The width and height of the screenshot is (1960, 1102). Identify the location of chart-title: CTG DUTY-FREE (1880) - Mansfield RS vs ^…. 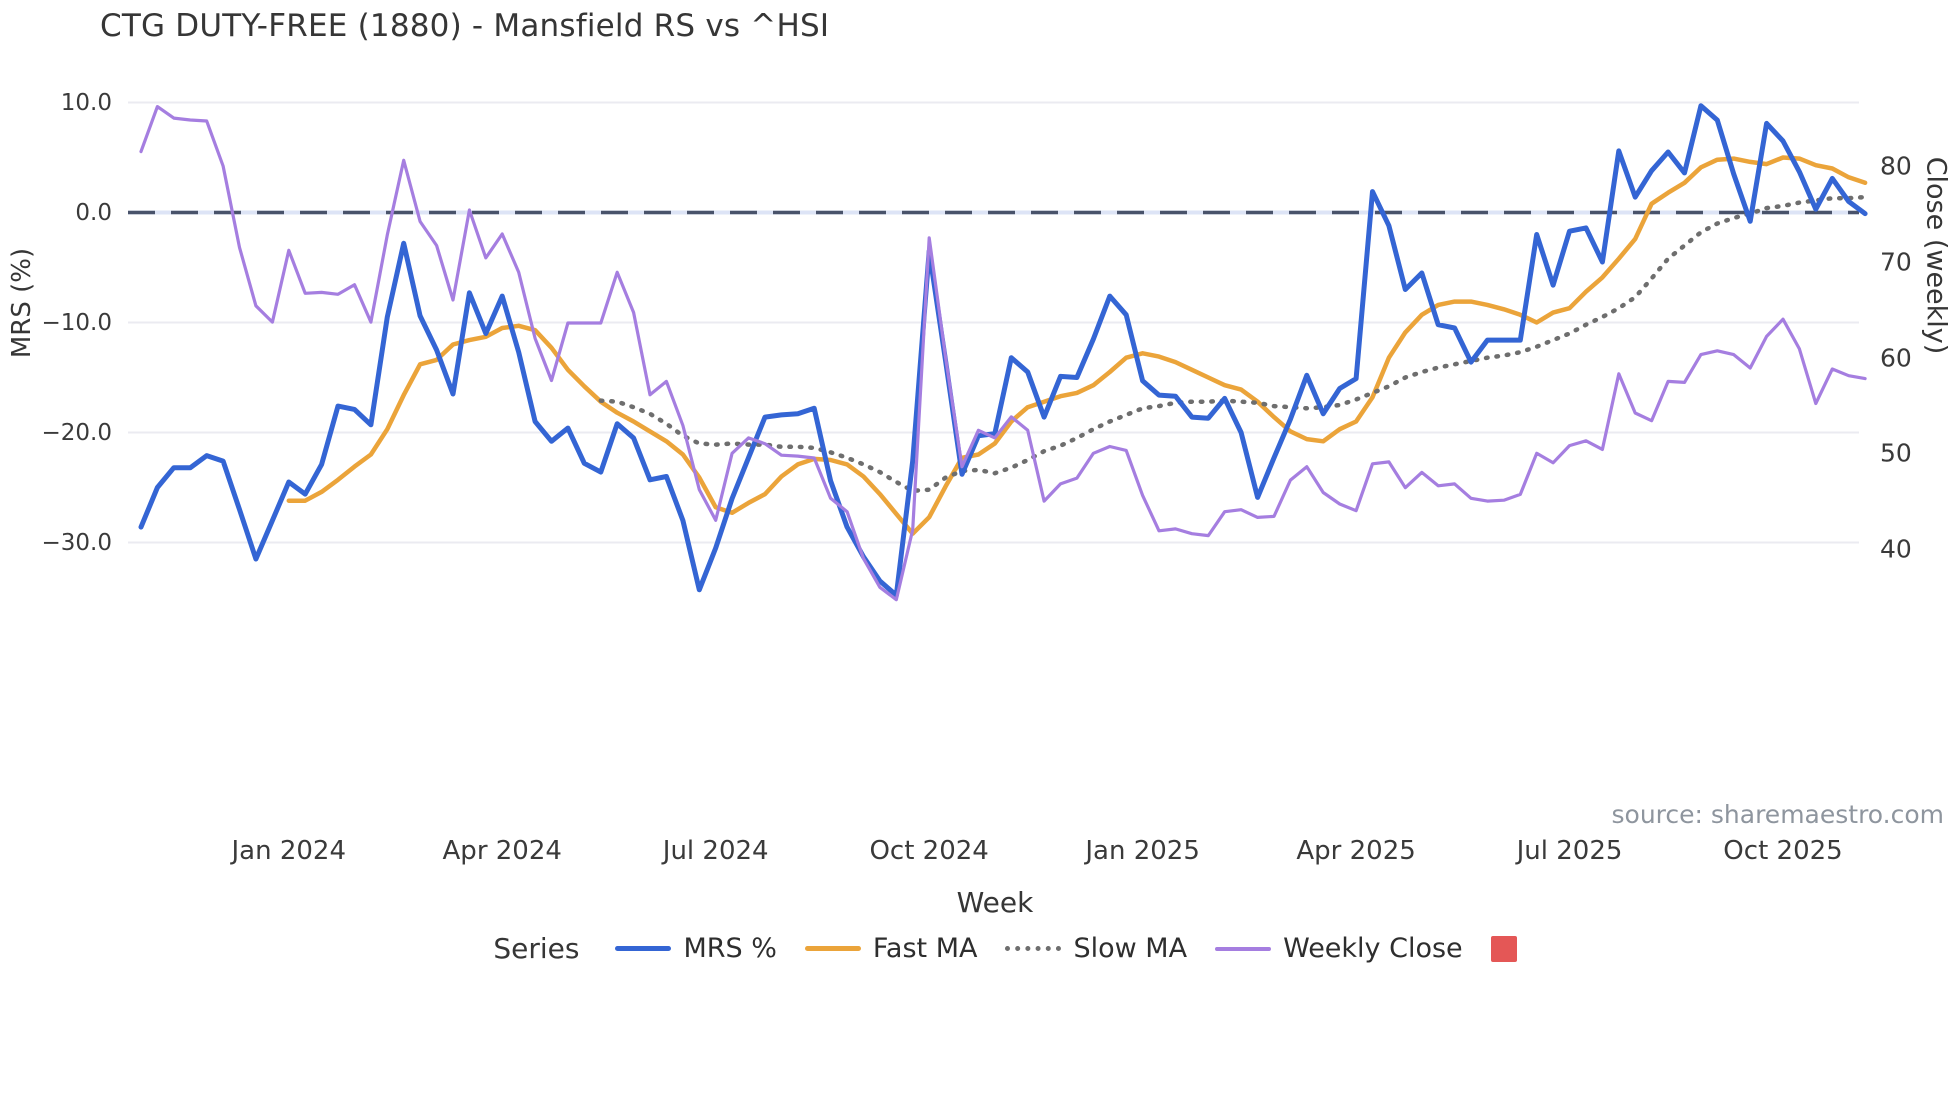
(465, 26).